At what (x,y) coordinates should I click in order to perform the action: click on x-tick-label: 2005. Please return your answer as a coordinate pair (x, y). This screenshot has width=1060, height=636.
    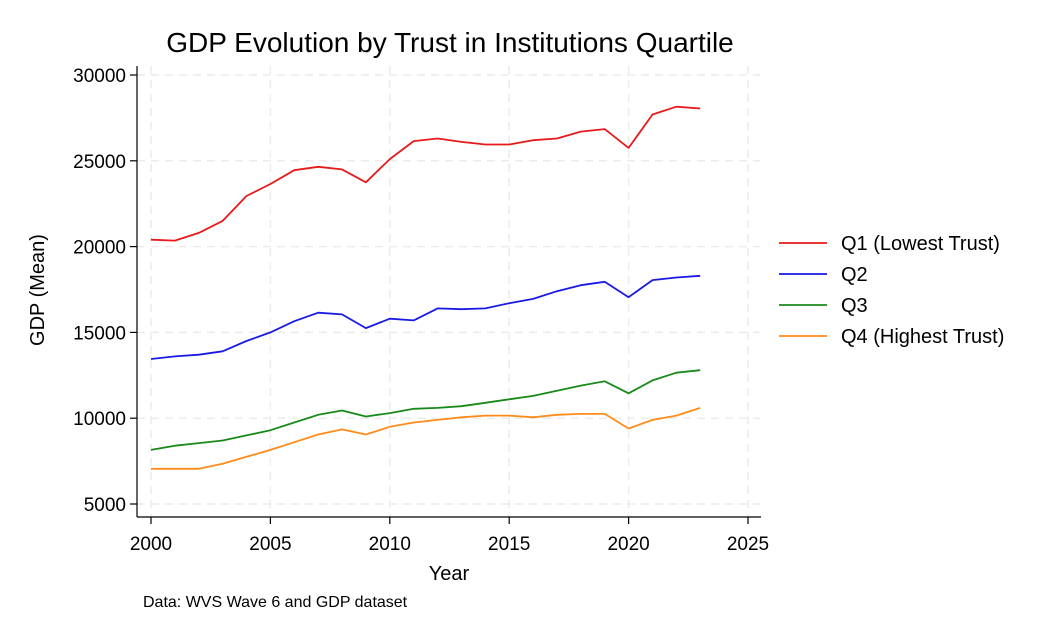
    Looking at the image, I should click on (270, 544).